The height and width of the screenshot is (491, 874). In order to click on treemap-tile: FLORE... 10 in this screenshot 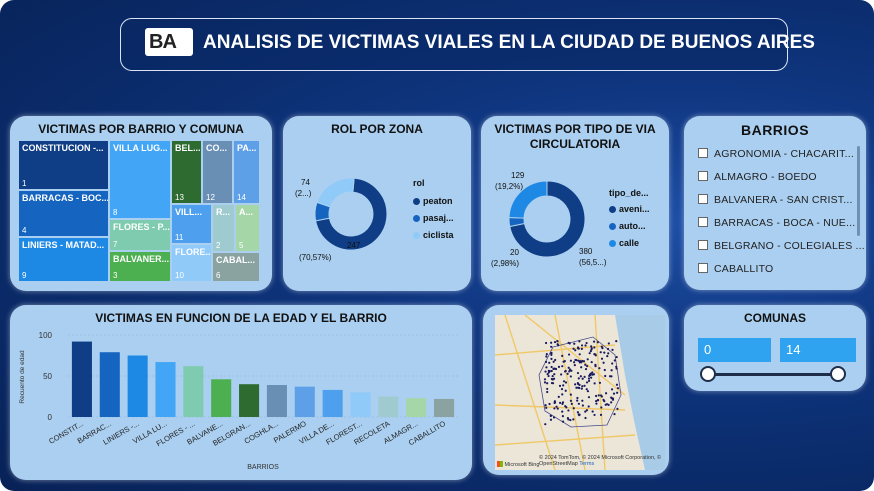, I will do `click(191, 263)`.